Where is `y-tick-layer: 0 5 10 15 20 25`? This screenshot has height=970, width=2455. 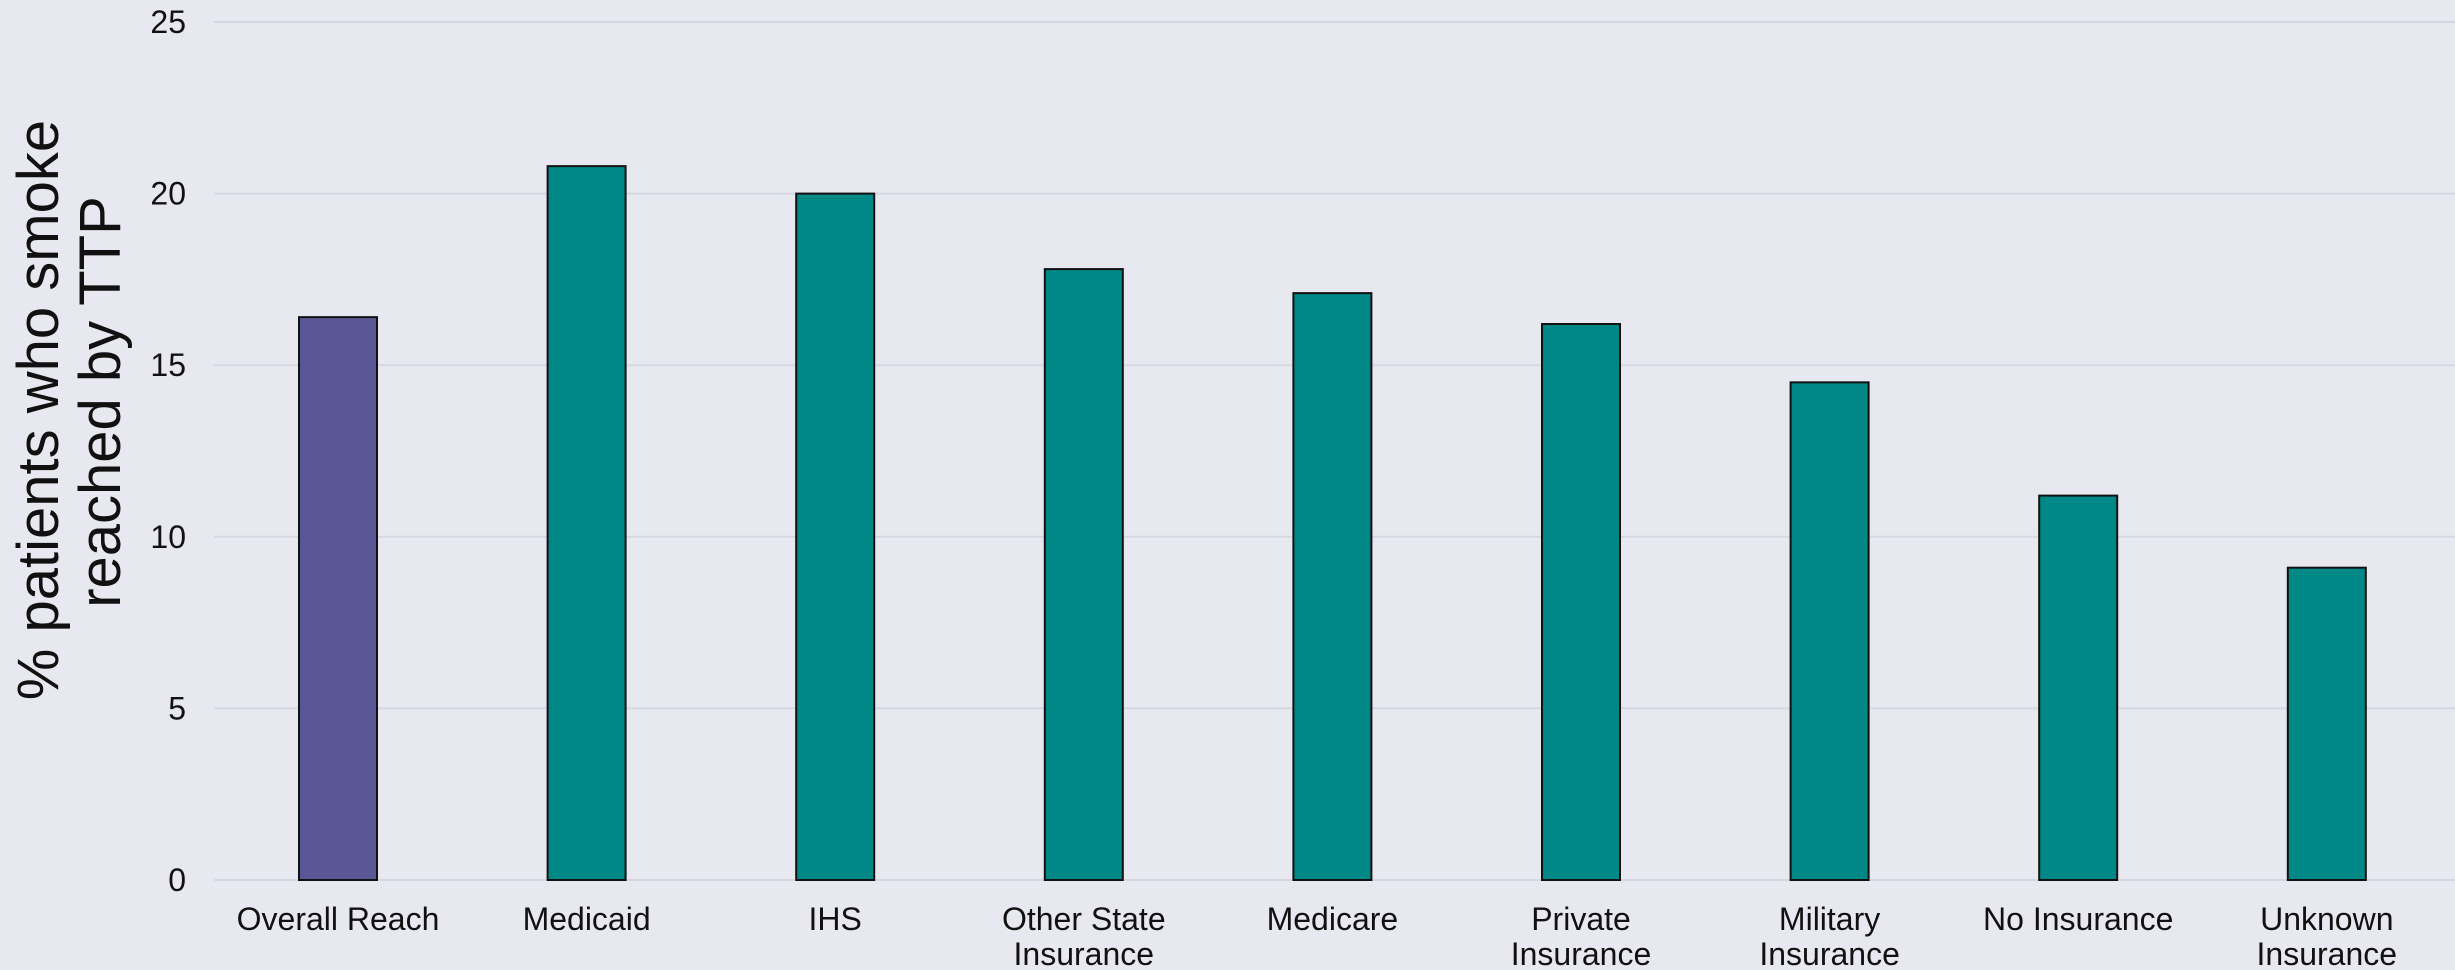
y-tick-layer: 0 5 10 15 20 25 is located at coordinates (168, 451).